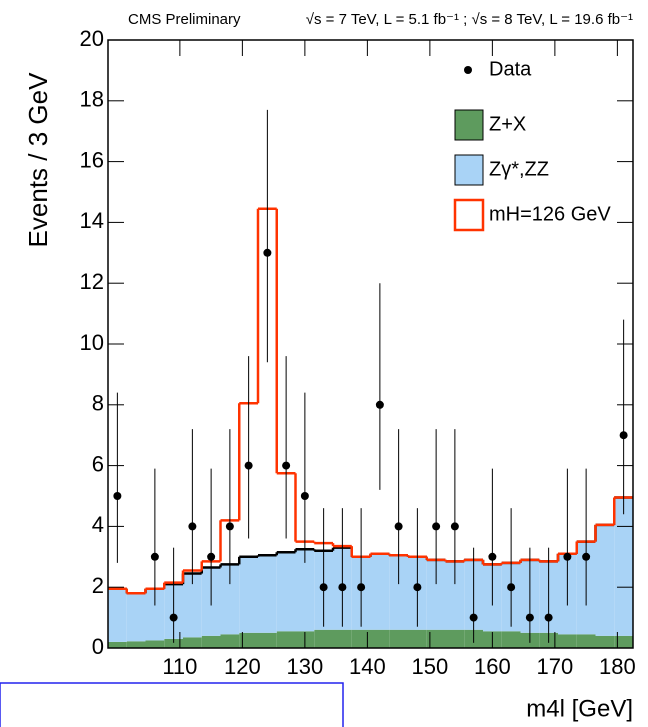  I want to click on x-tick-label: 110, so click(179, 666).